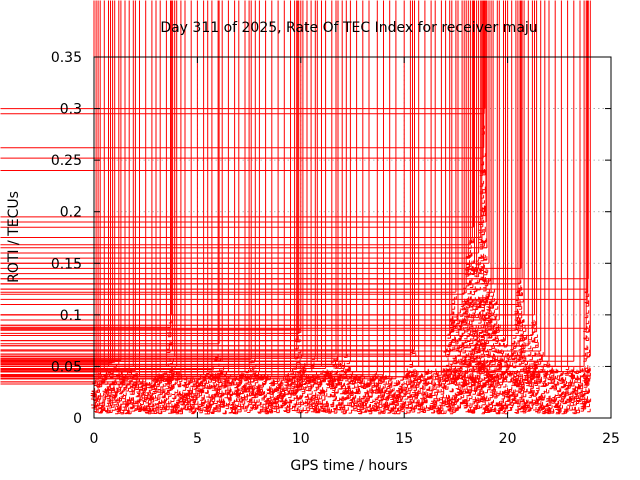 This screenshot has width=640, height=480. I want to click on x-tick-labels: 0 5 10 15 20 25, so click(355, 439).